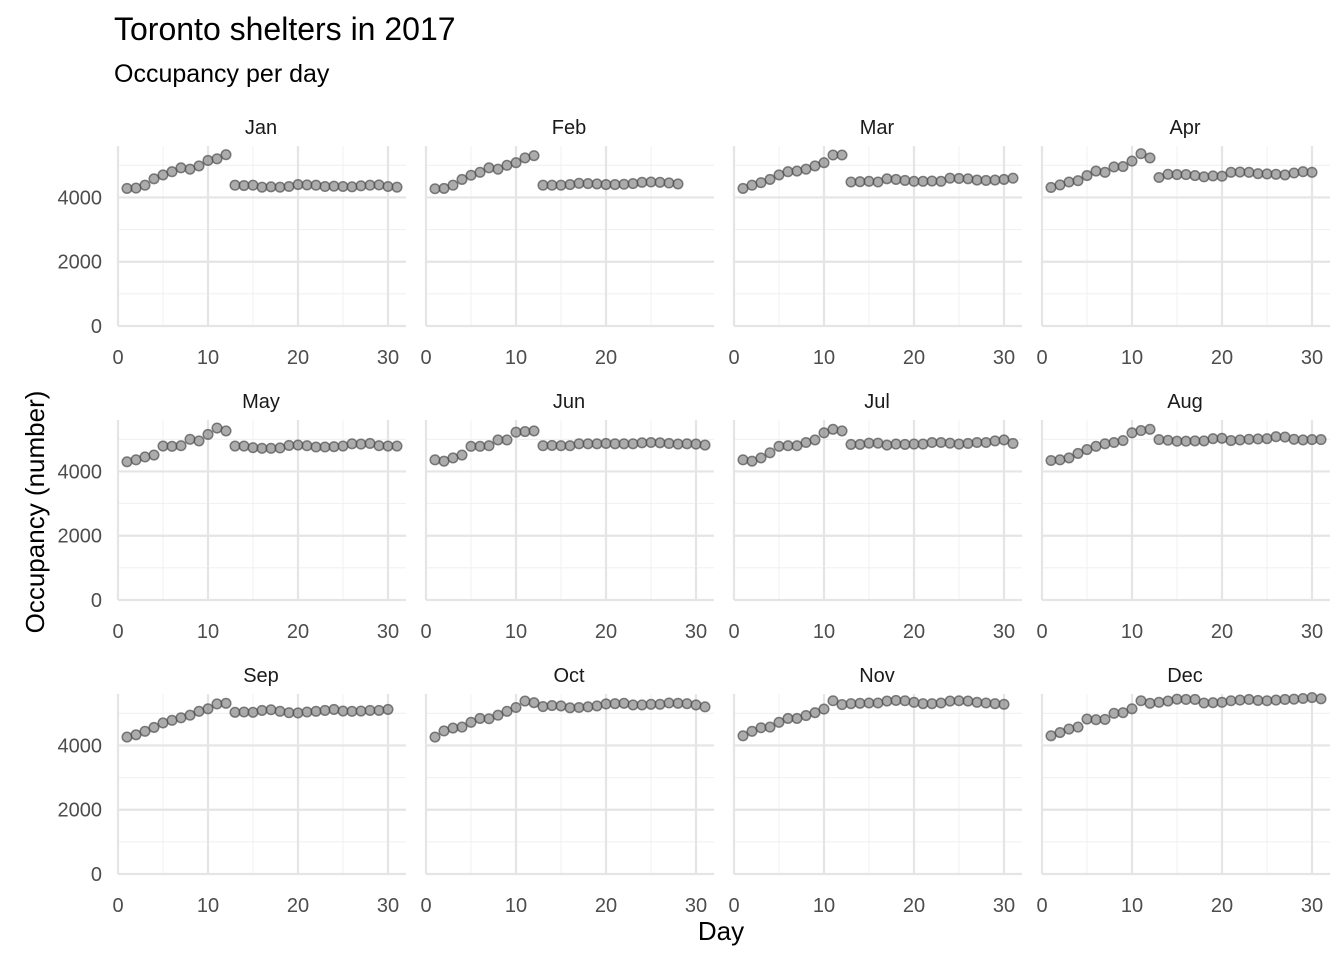 The height and width of the screenshot is (960, 1344). What do you see at coordinates (261, 128) in the screenshot?
I see `facet-label: Jan` at bounding box center [261, 128].